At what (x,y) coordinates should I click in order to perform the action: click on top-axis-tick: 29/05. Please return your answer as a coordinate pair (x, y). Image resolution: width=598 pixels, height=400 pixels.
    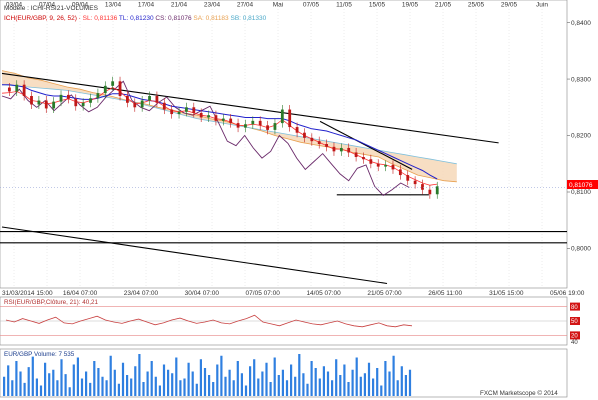
    Looking at the image, I should click on (509, 5).